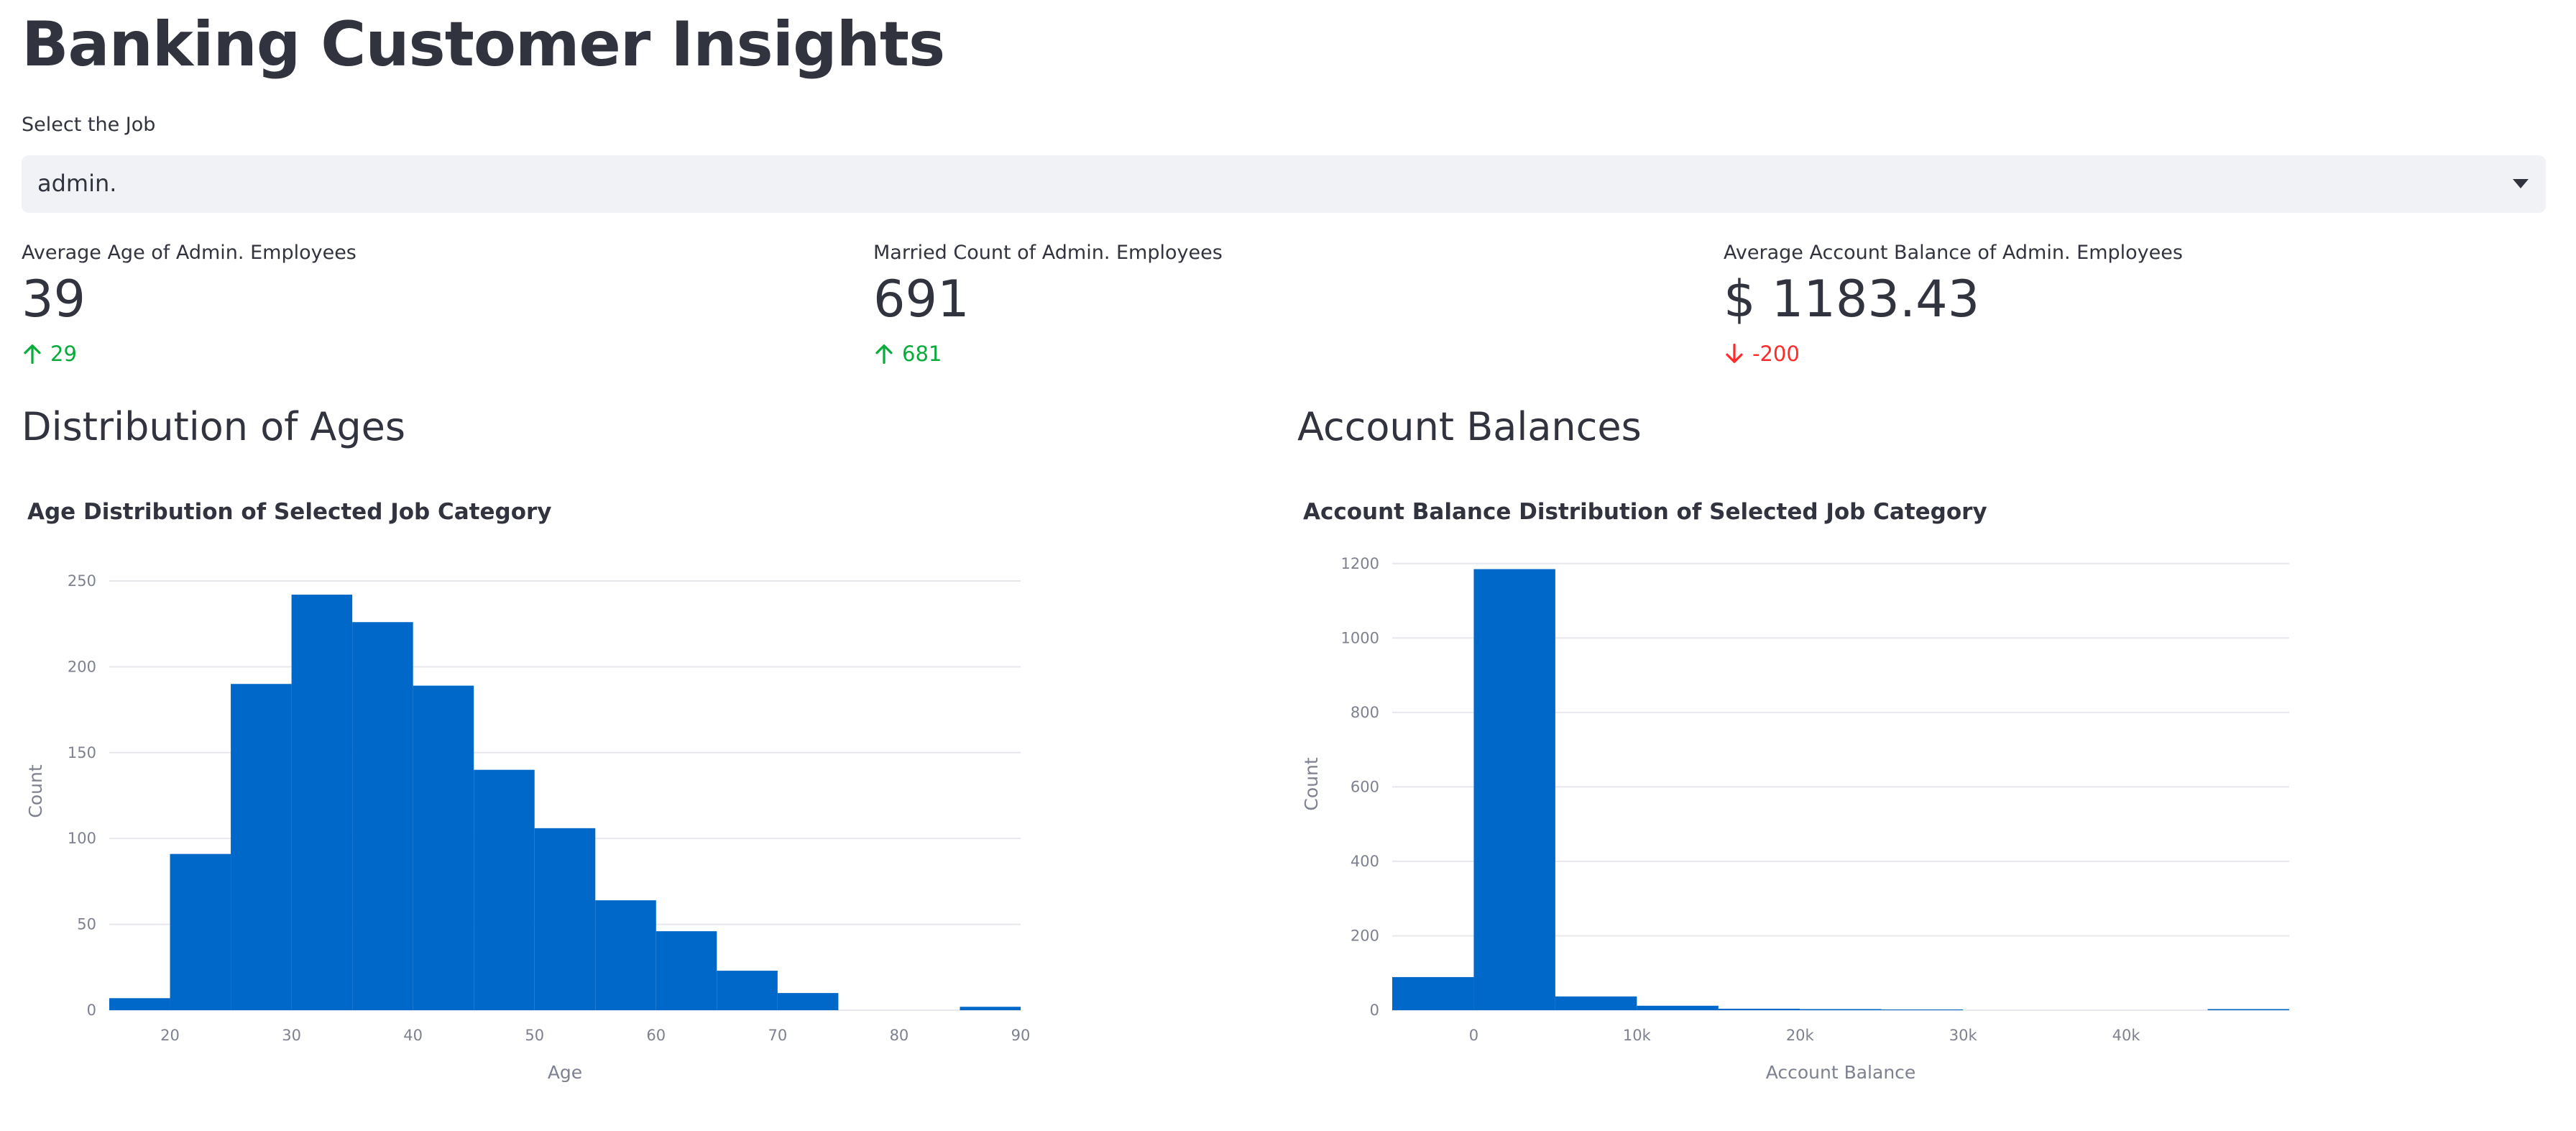 The image size is (2576, 1131). Describe the element at coordinates (1021, 1035) in the screenshot. I see `x-tick-label: 90` at that location.